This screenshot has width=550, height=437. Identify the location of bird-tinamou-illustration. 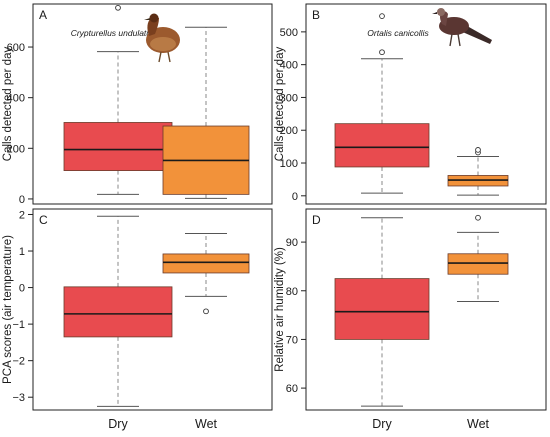
(162, 38).